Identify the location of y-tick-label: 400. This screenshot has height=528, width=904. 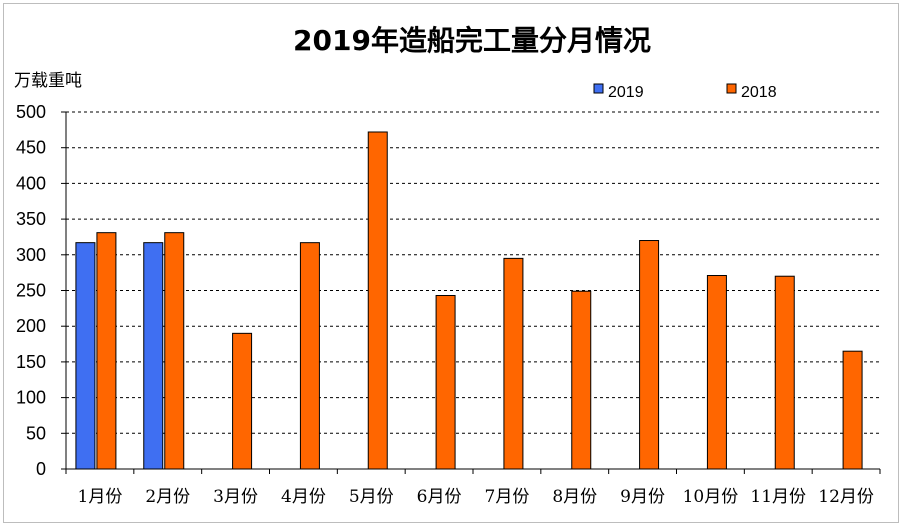
(31, 183).